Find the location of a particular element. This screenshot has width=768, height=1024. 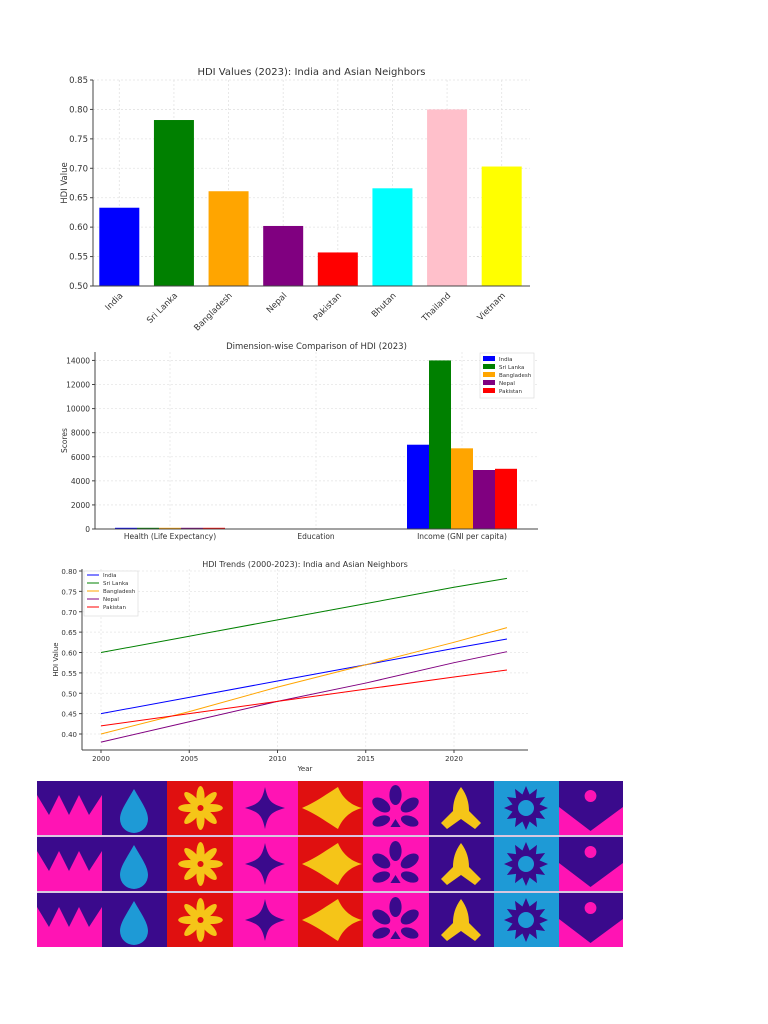

y-tick-label: 6000 is located at coordinates (80, 457).